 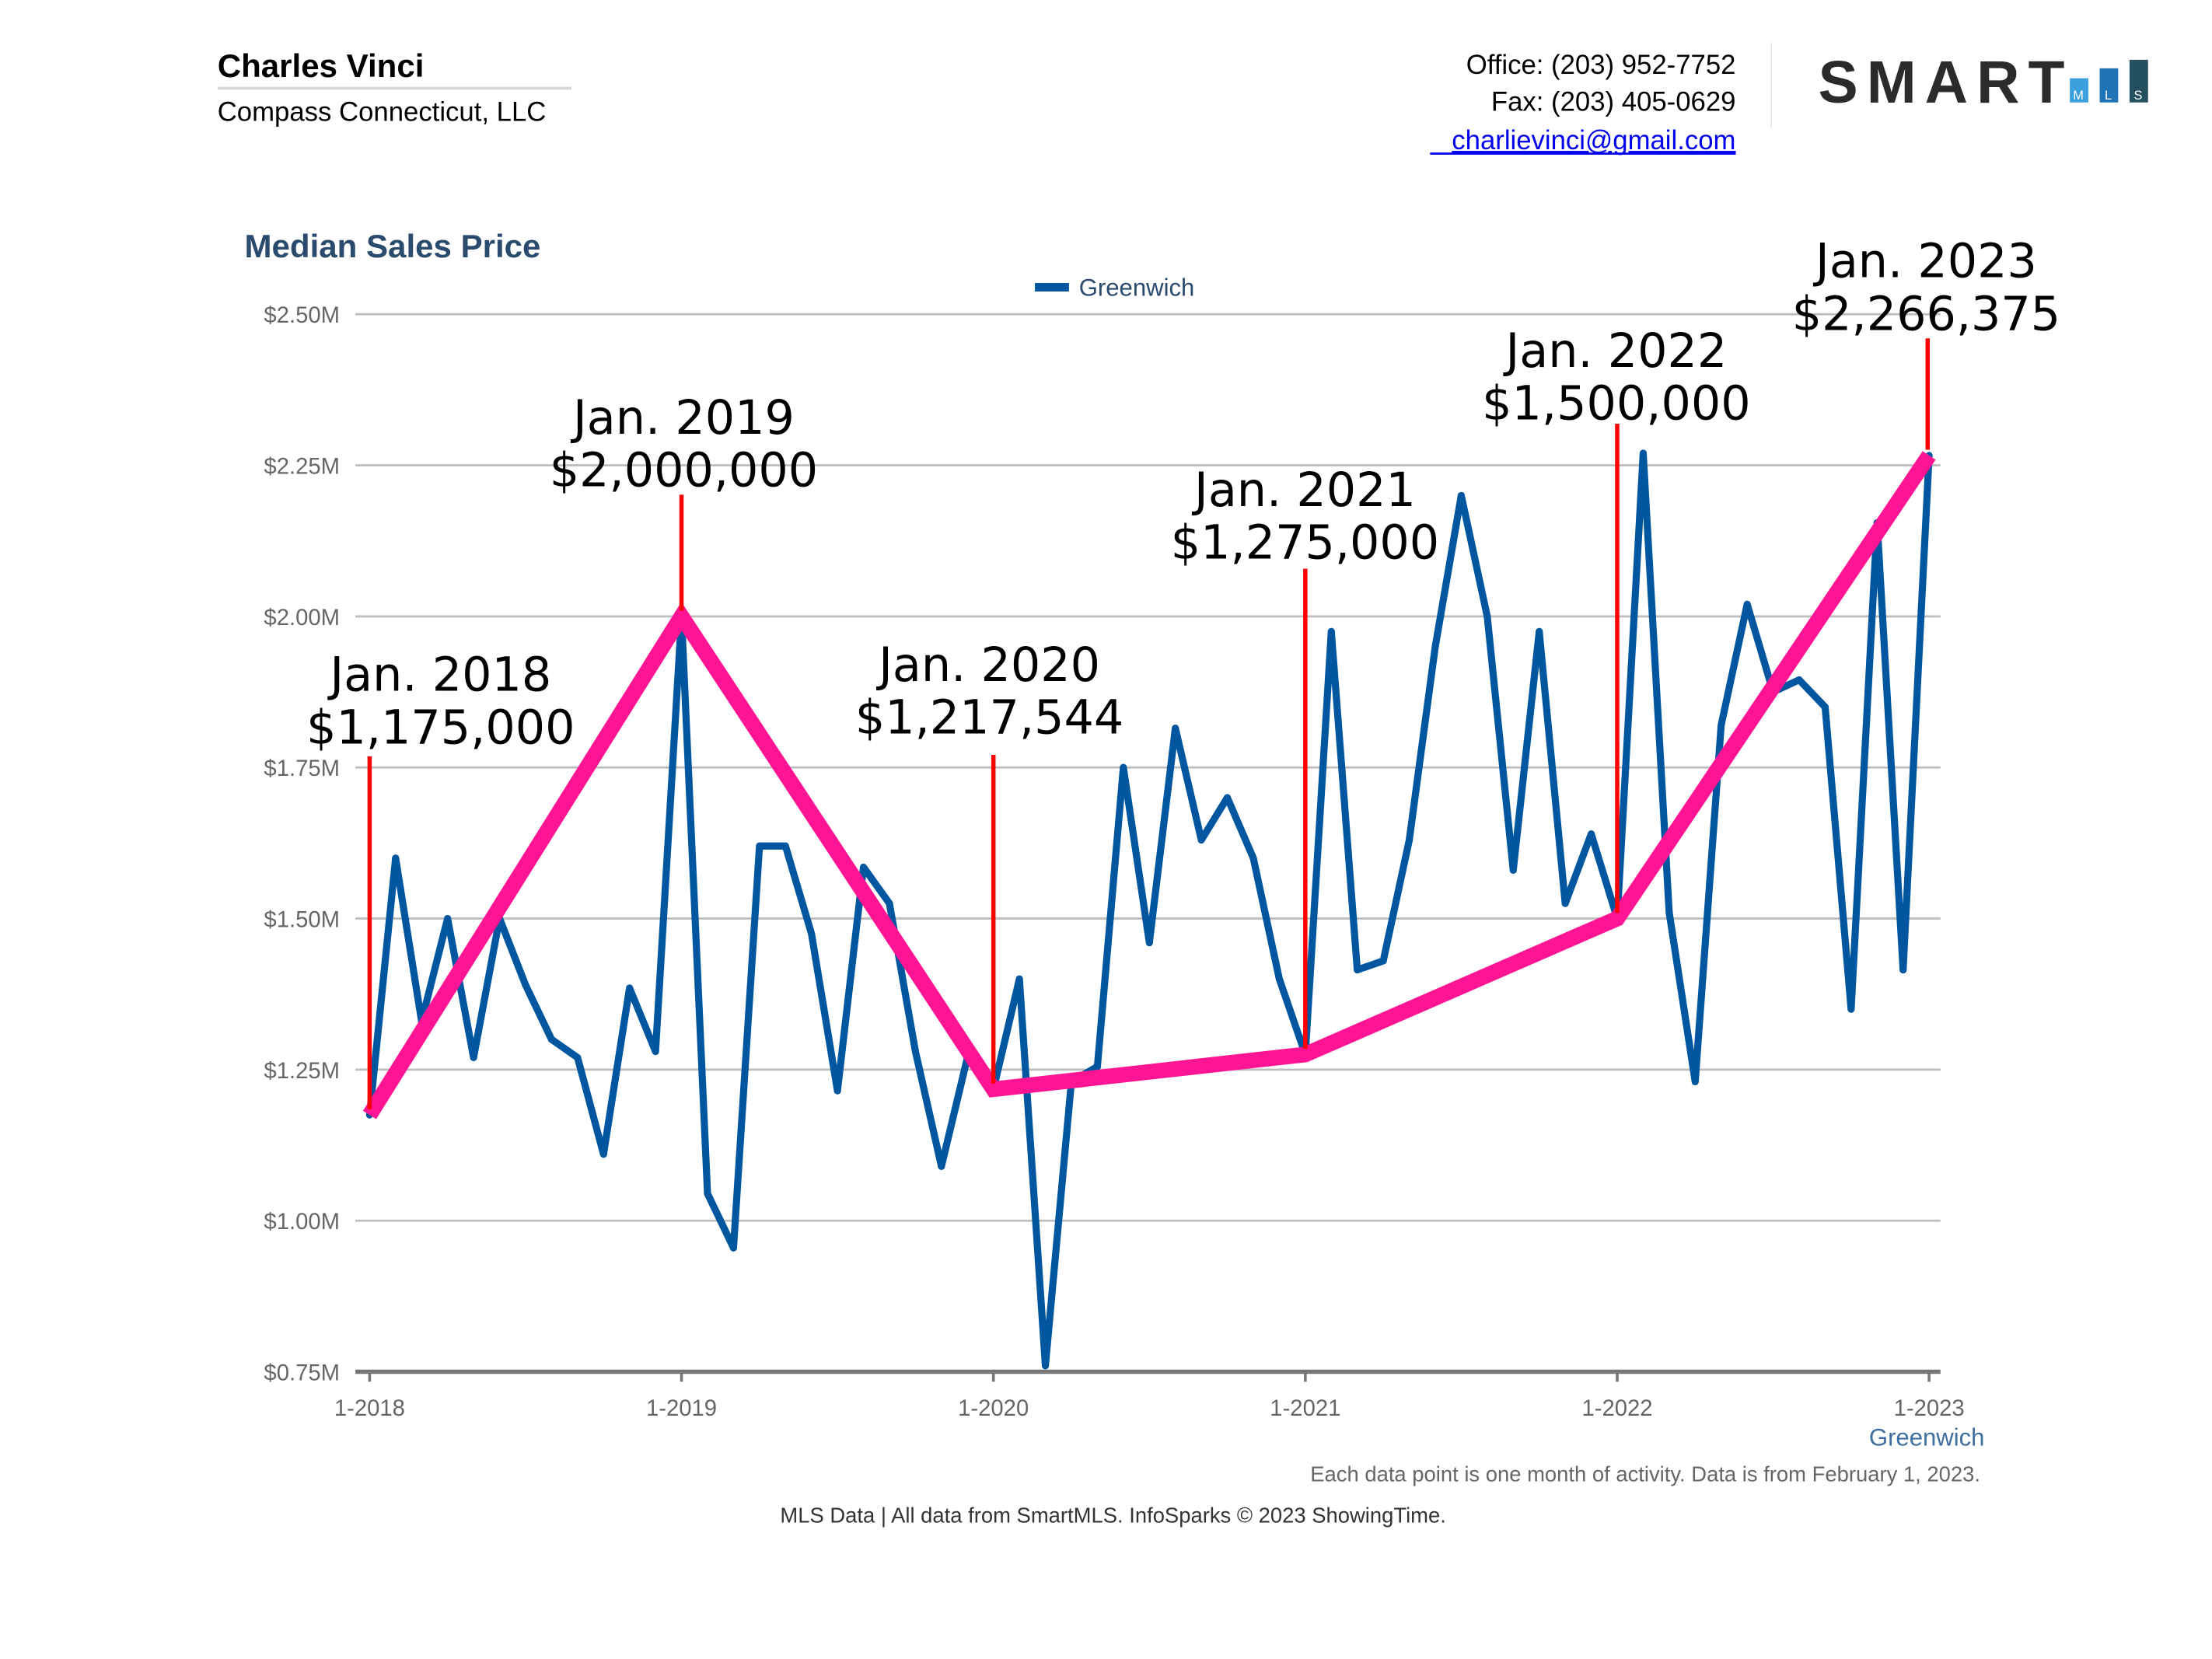 What do you see at coordinates (302, 1071) in the screenshot?
I see `y-tick-label: $1.25M` at bounding box center [302, 1071].